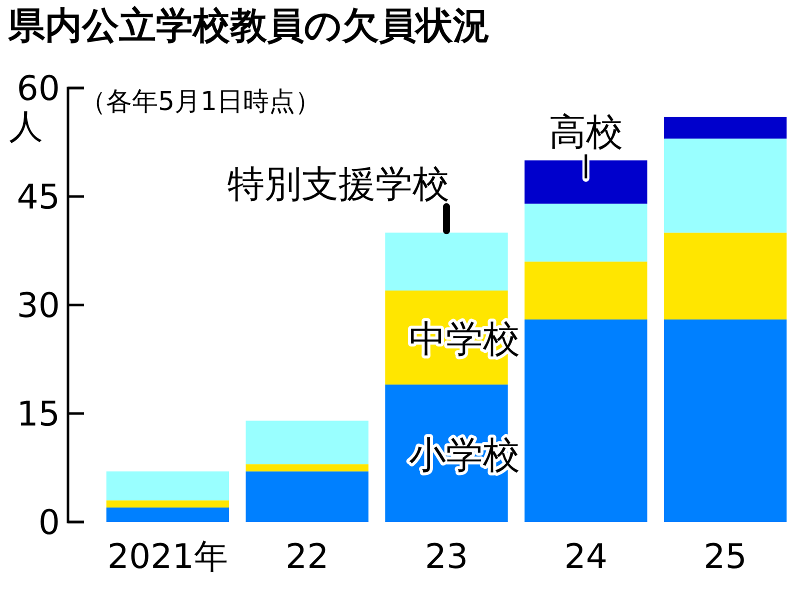  I want to click on chart-subtitle: （各年5月1日時点）, so click(201, 102).